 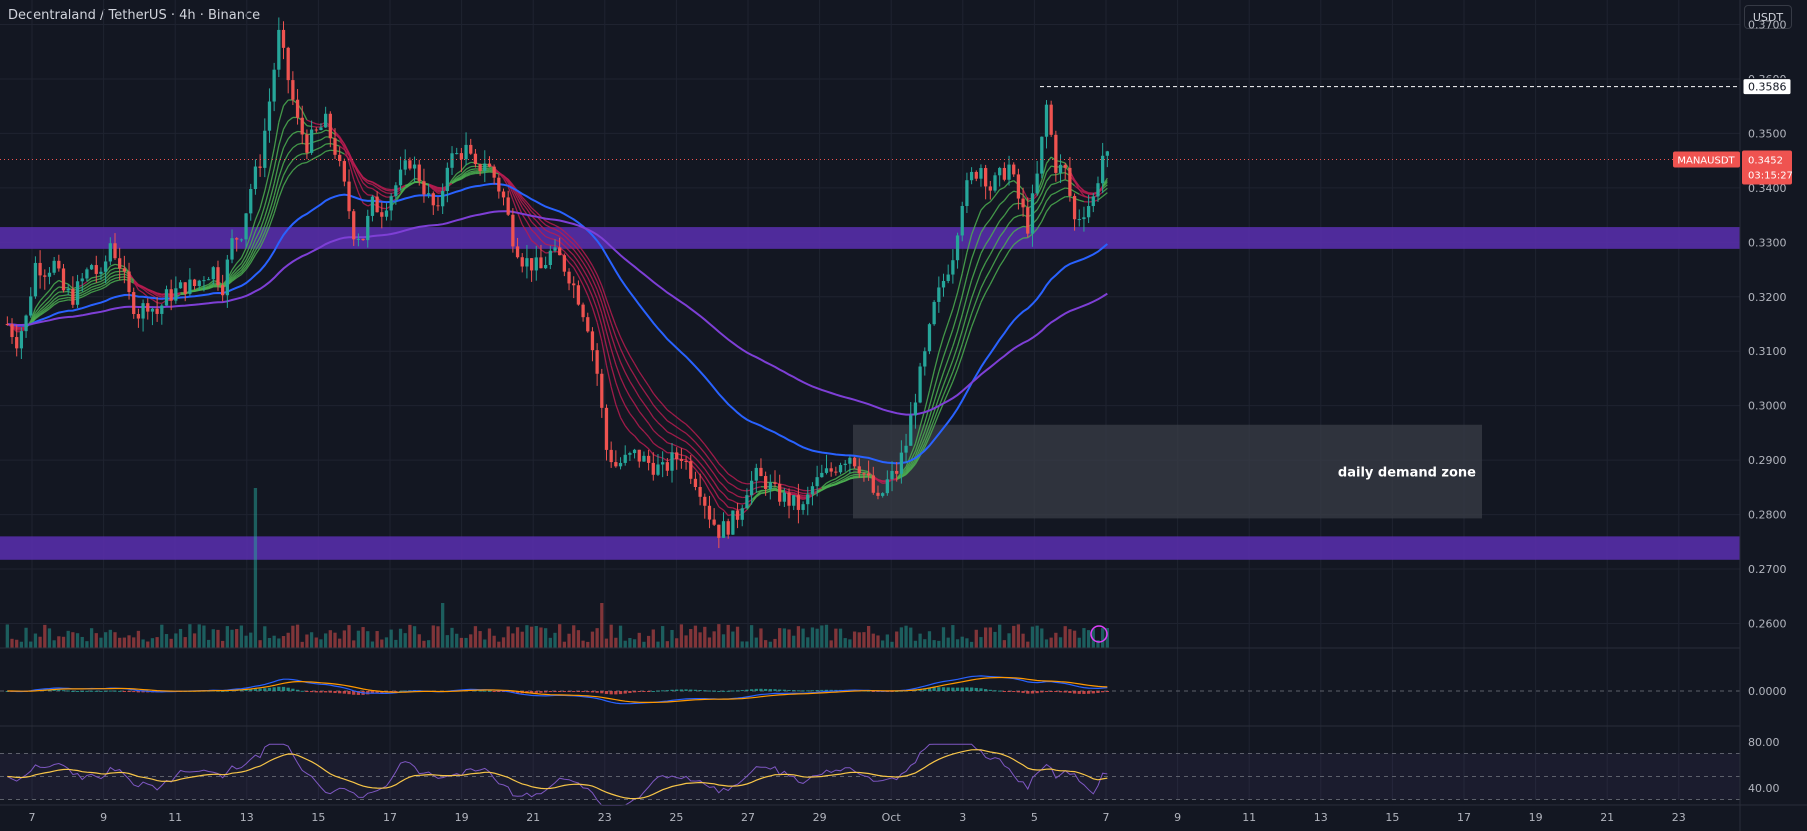 I want to click on x-tick-label: 17, so click(x=1464, y=817).